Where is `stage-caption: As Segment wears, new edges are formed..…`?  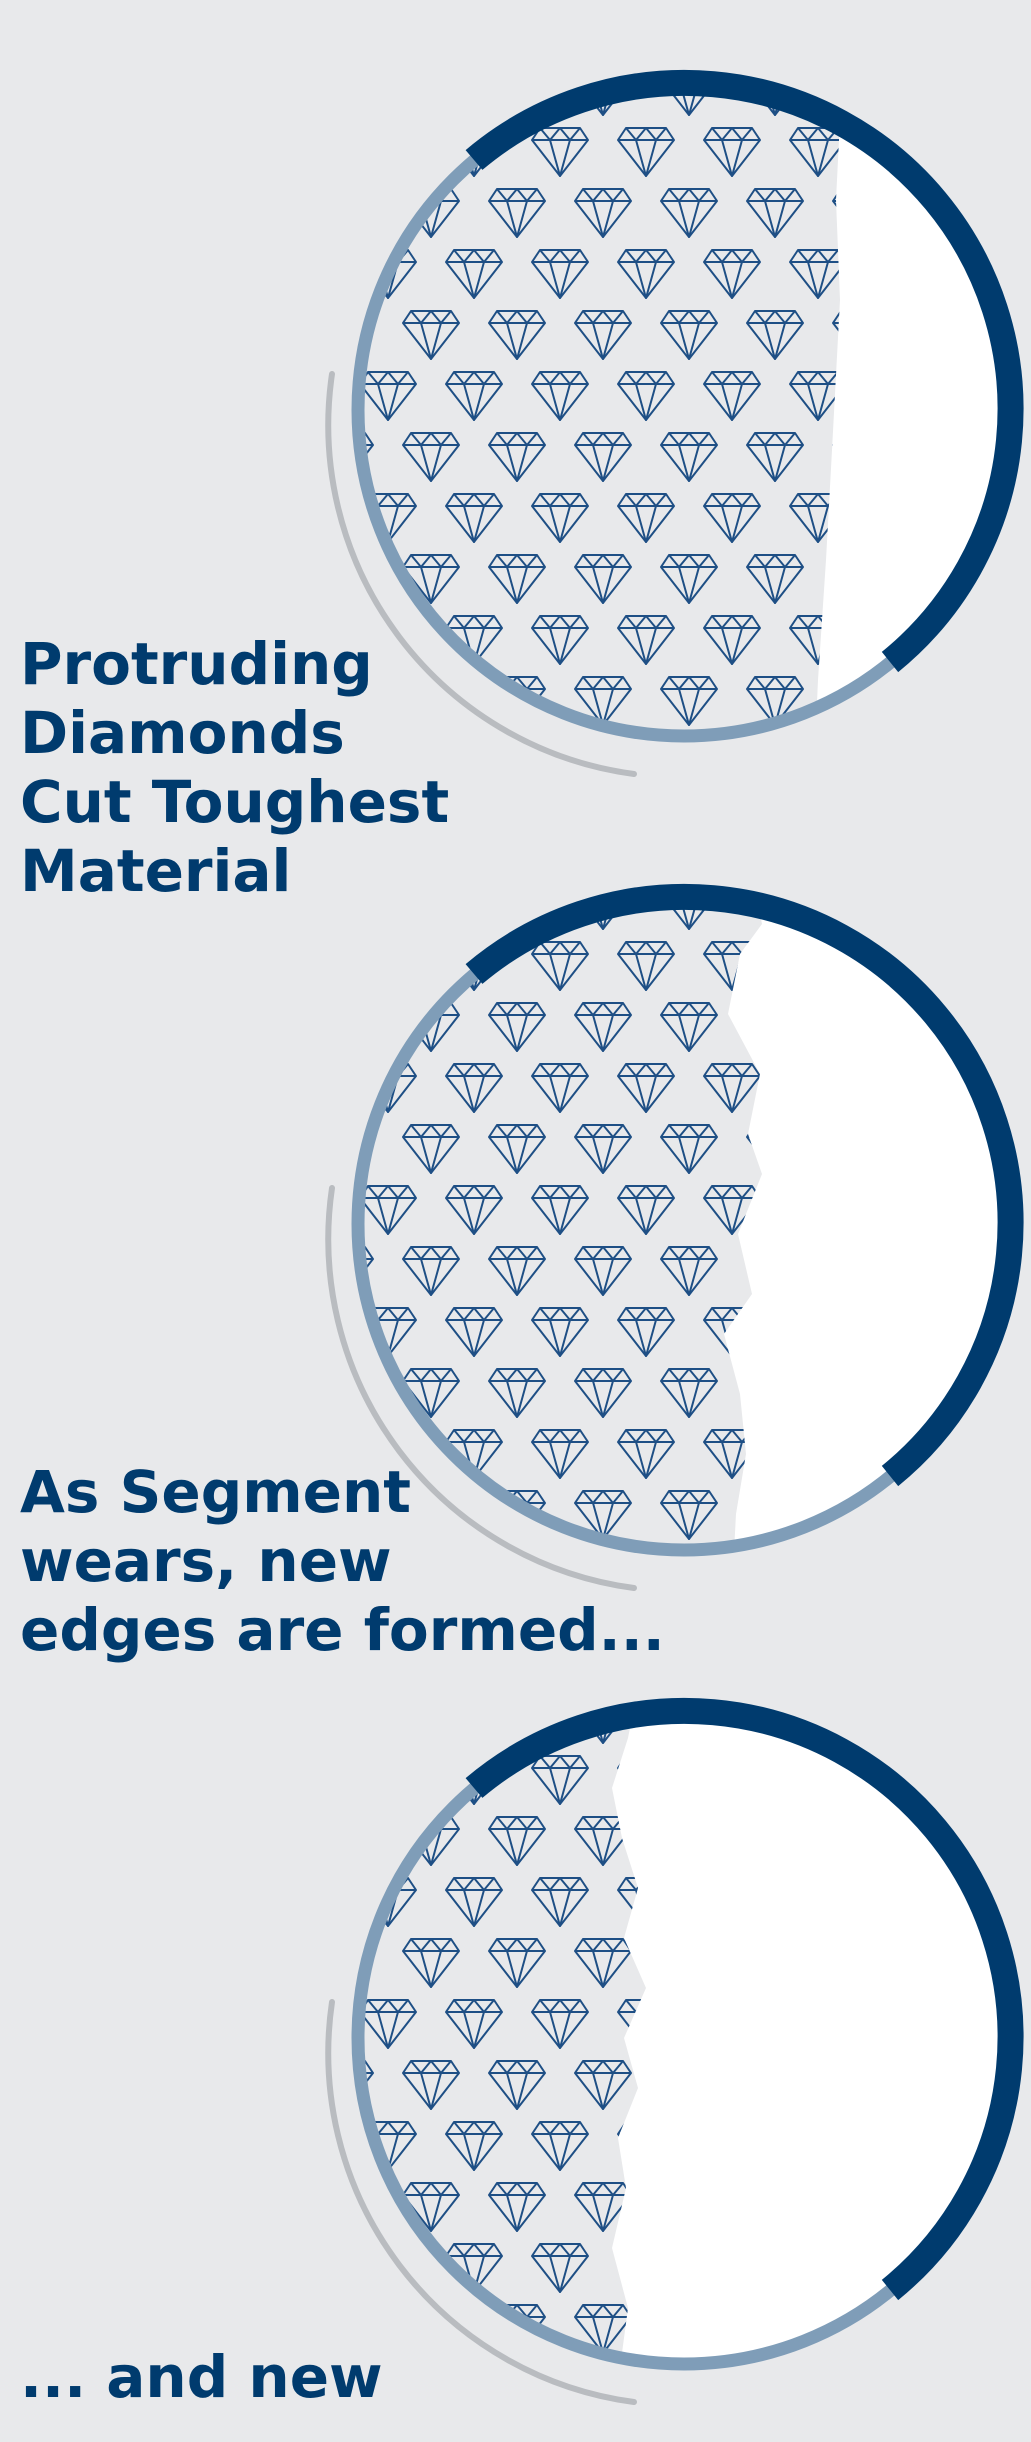
stage-caption: As Segment wears, new edges are formed..… is located at coordinates (342, 1561).